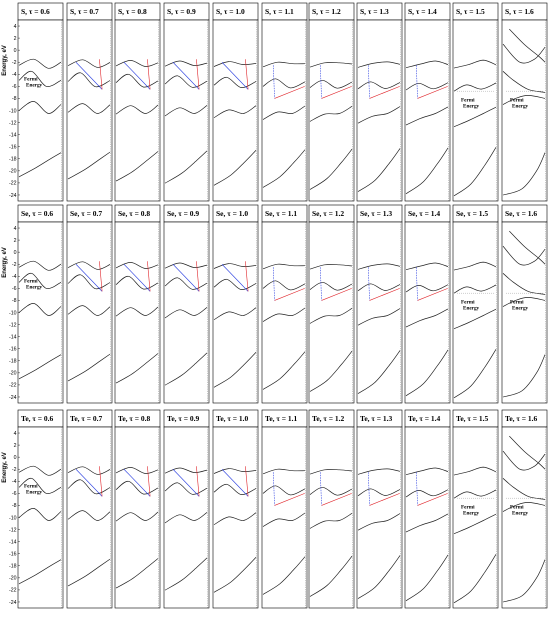 The image size is (550, 619). Describe the element at coordinates (230, 11) in the screenshot. I see `panel-title: S, τ = 1.0` at that location.